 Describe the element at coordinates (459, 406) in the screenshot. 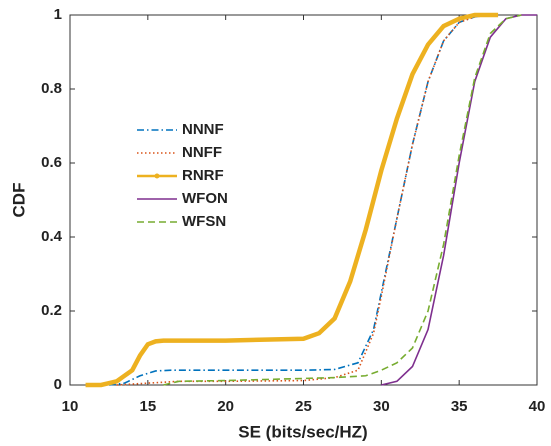

I see `x-tick-label: 35` at that location.